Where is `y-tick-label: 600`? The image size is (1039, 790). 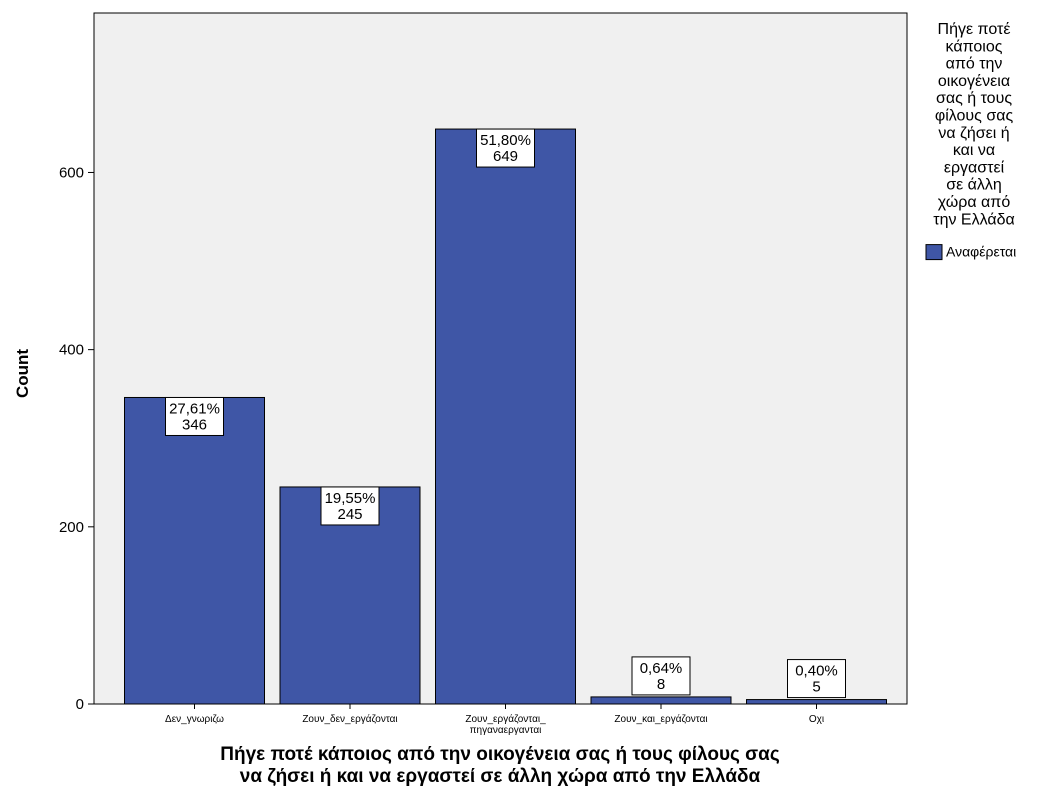 y-tick-label: 600 is located at coordinates (71, 172).